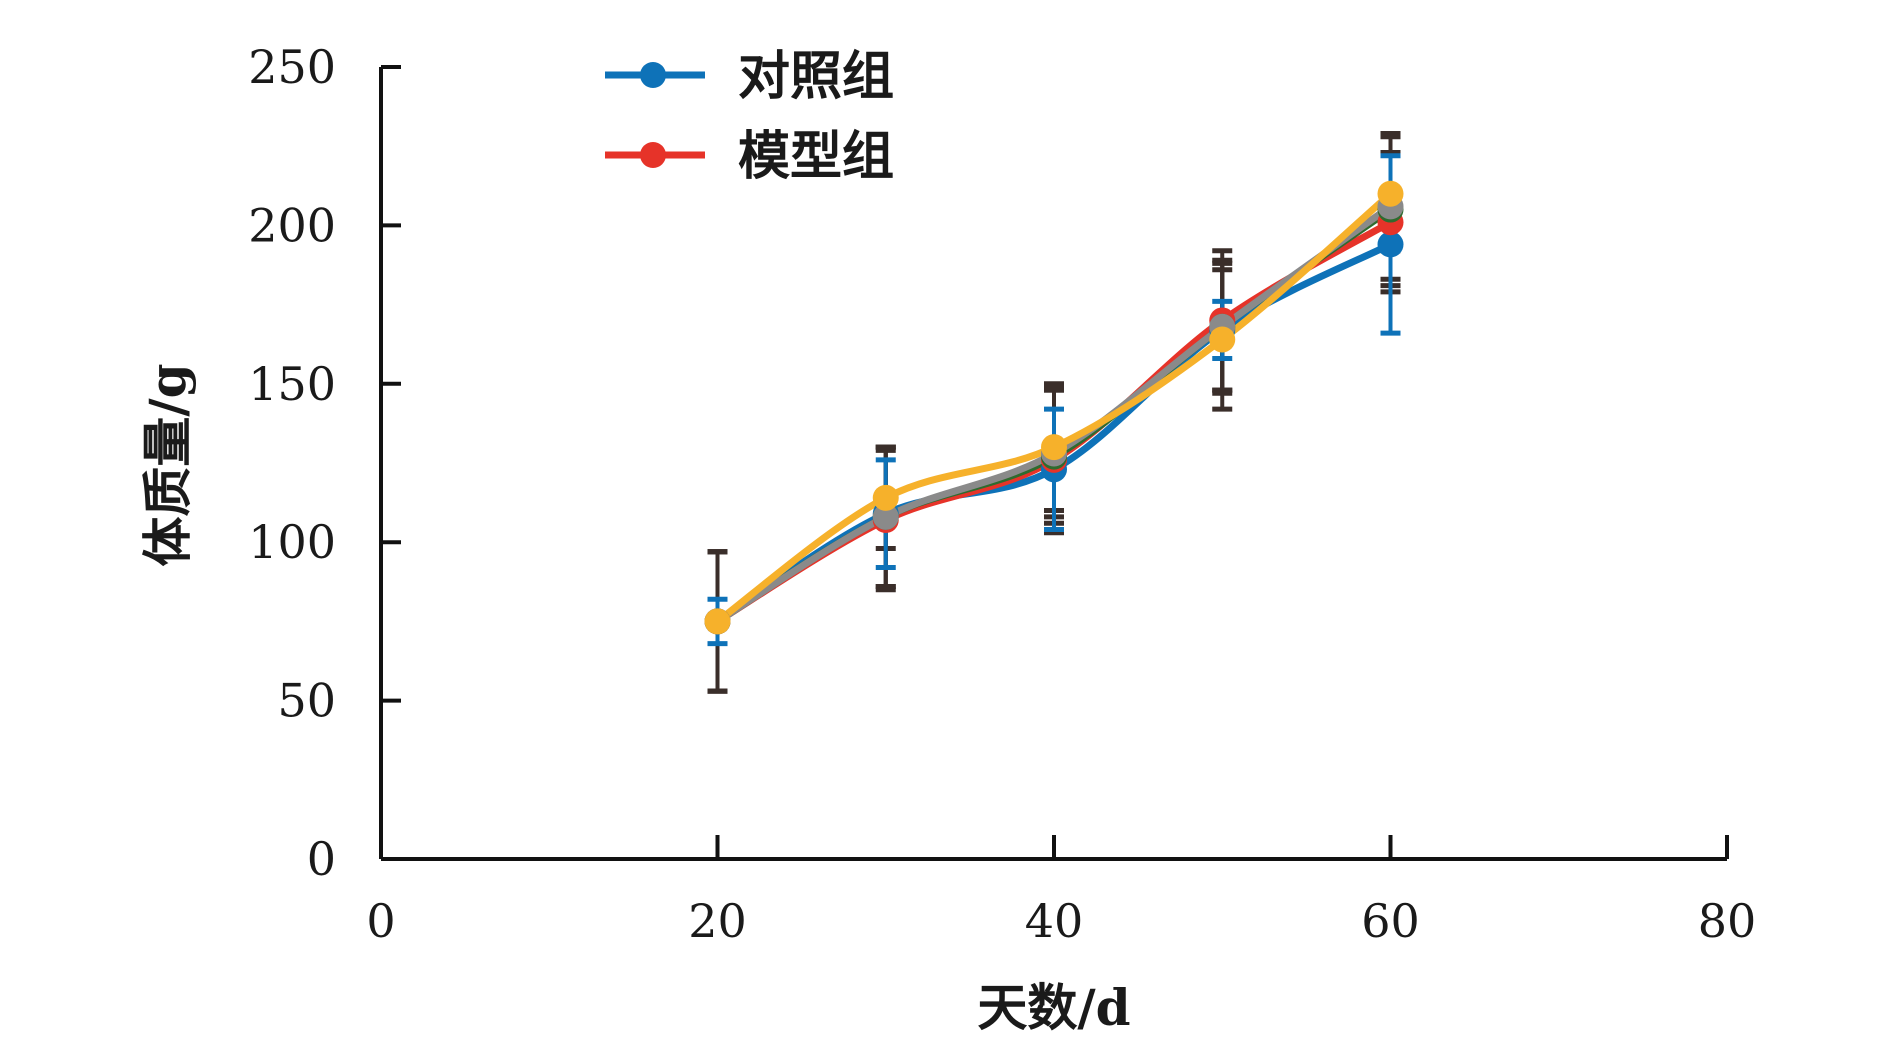 This screenshot has height=1063, width=1890. I want to click on legend: 对照组 模型组, so click(749, 116).